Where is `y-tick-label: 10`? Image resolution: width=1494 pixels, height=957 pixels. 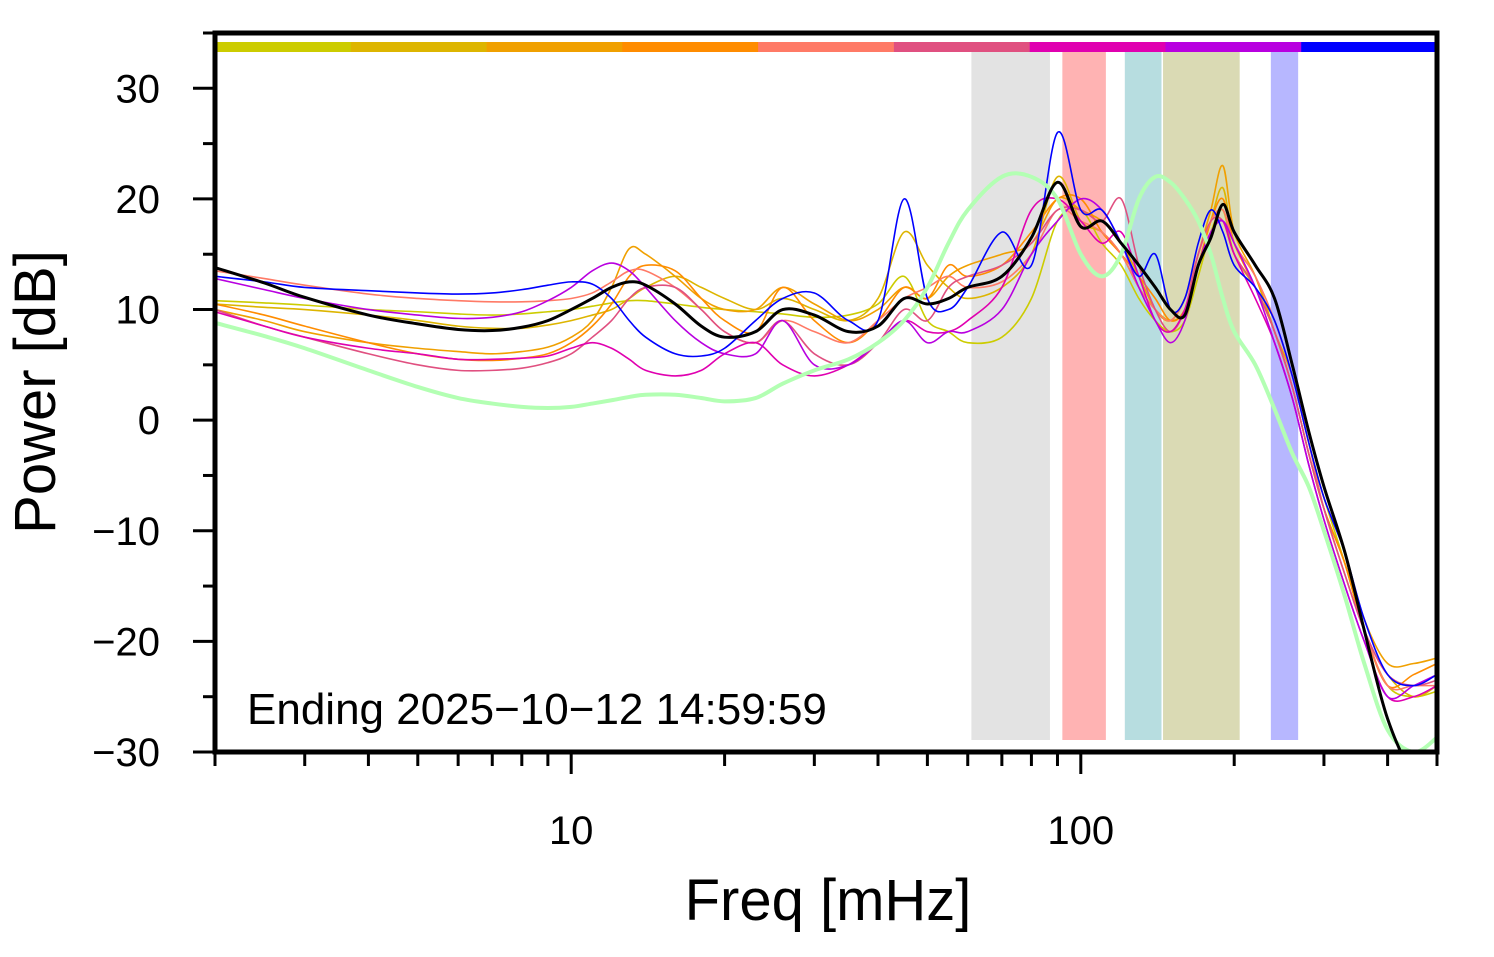 y-tick-label: 10 is located at coordinates (138, 311).